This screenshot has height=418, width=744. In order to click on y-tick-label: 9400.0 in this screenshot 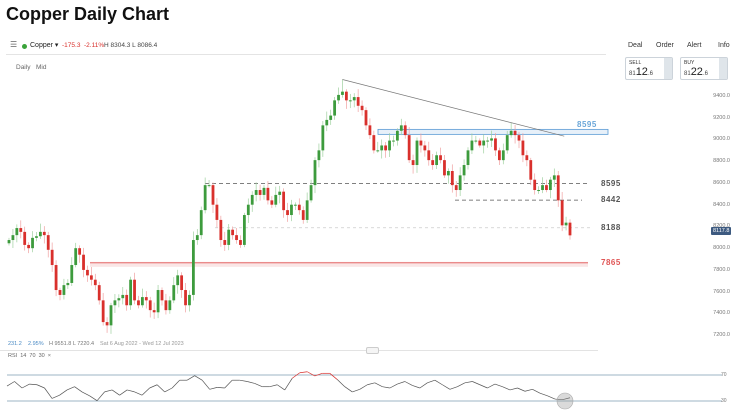, I will do `click(721, 96)`.